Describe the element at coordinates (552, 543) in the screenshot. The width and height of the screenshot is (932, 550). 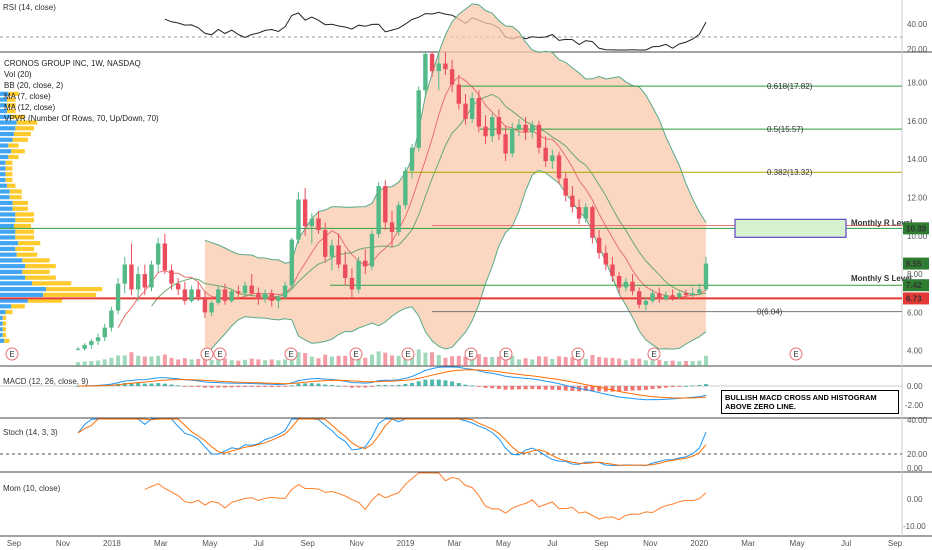
I see `time-axis-label: Jul` at that location.